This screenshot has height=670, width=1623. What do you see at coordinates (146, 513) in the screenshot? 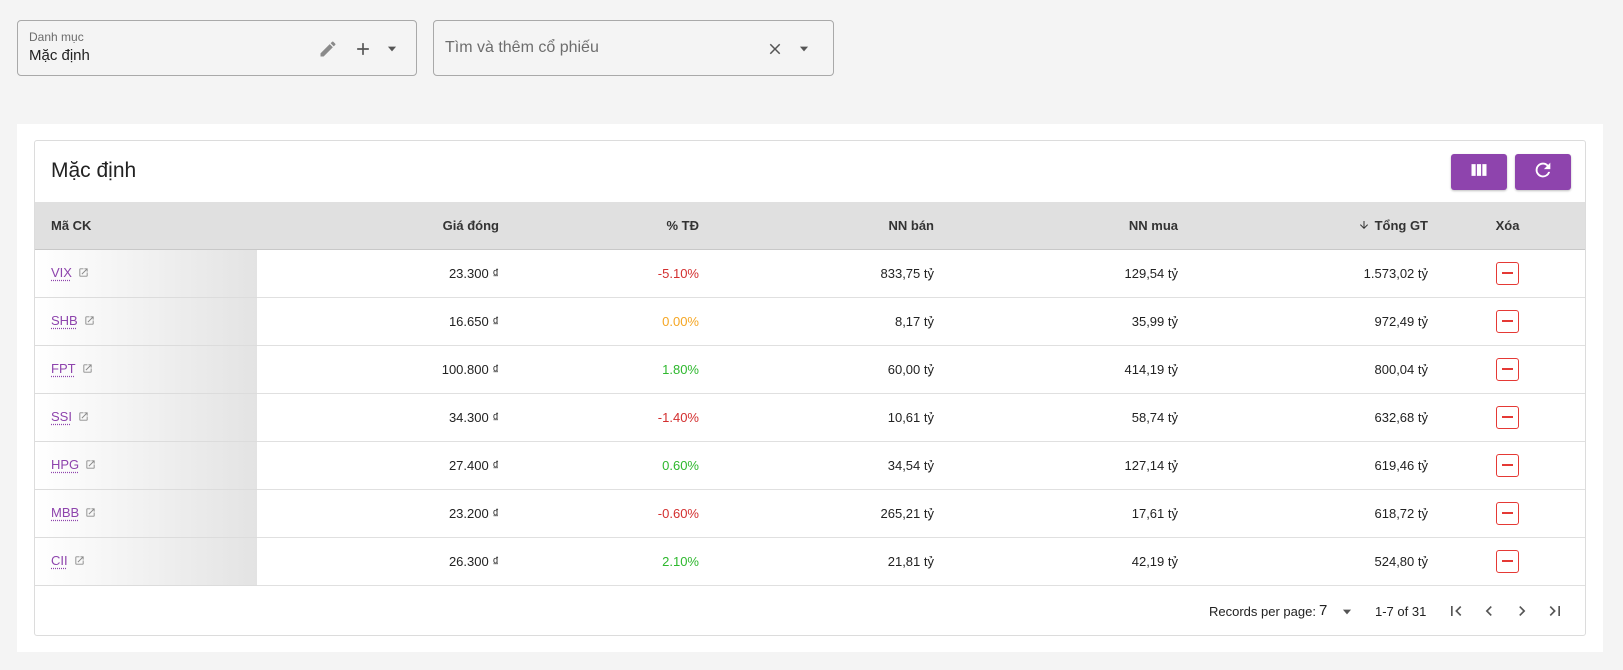
I see `cell-ticker: MBB` at bounding box center [146, 513].